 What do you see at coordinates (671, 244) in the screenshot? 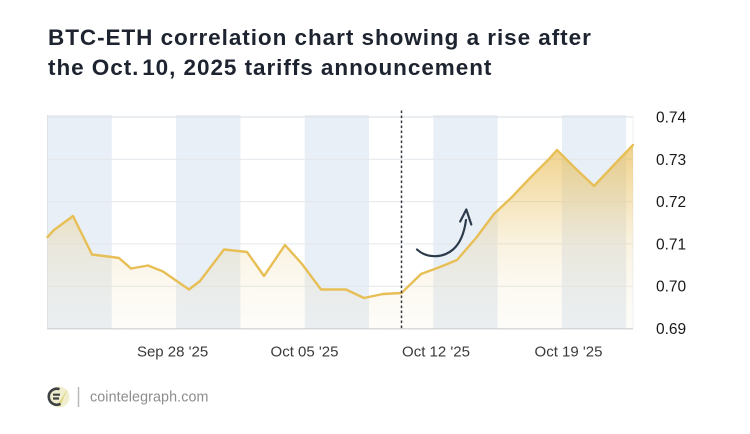
I see `svg-text: 0.71` at bounding box center [671, 244].